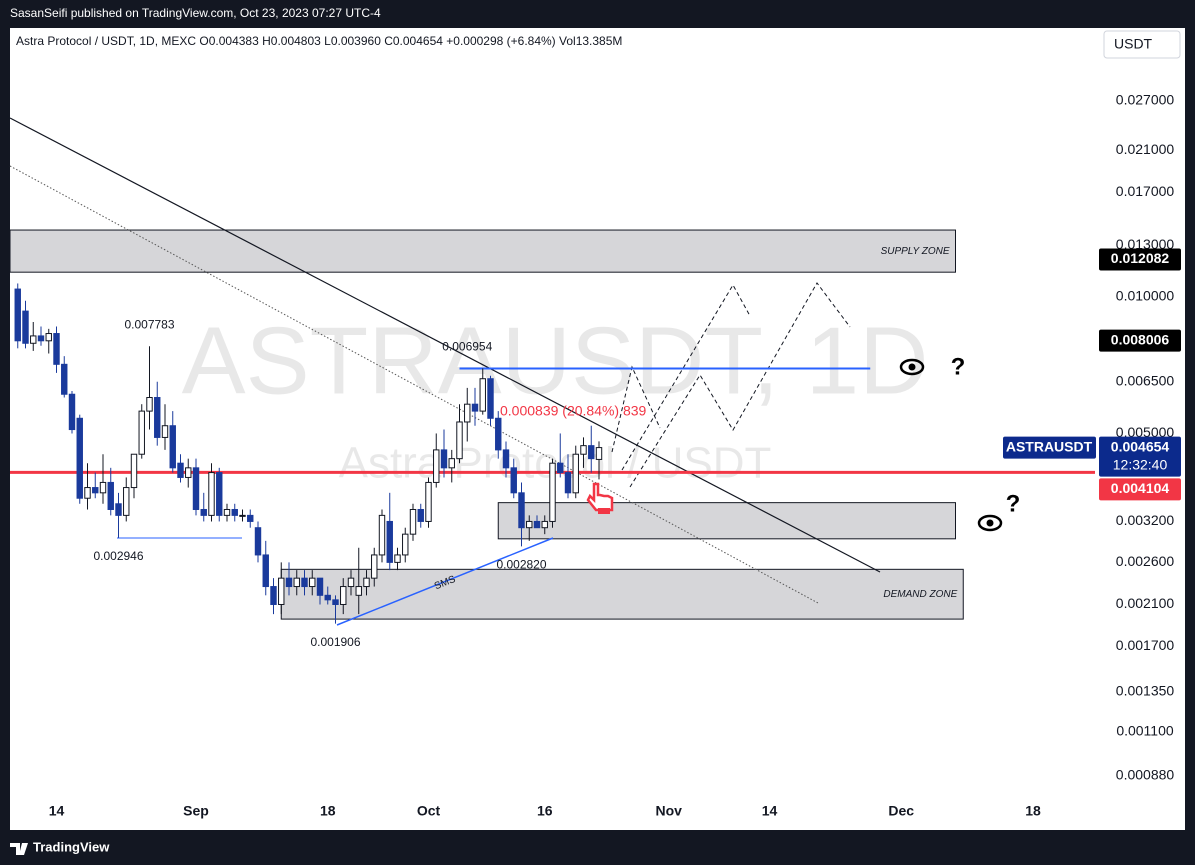  I want to click on y-tick-label: 0.005000, so click(1145, 432).